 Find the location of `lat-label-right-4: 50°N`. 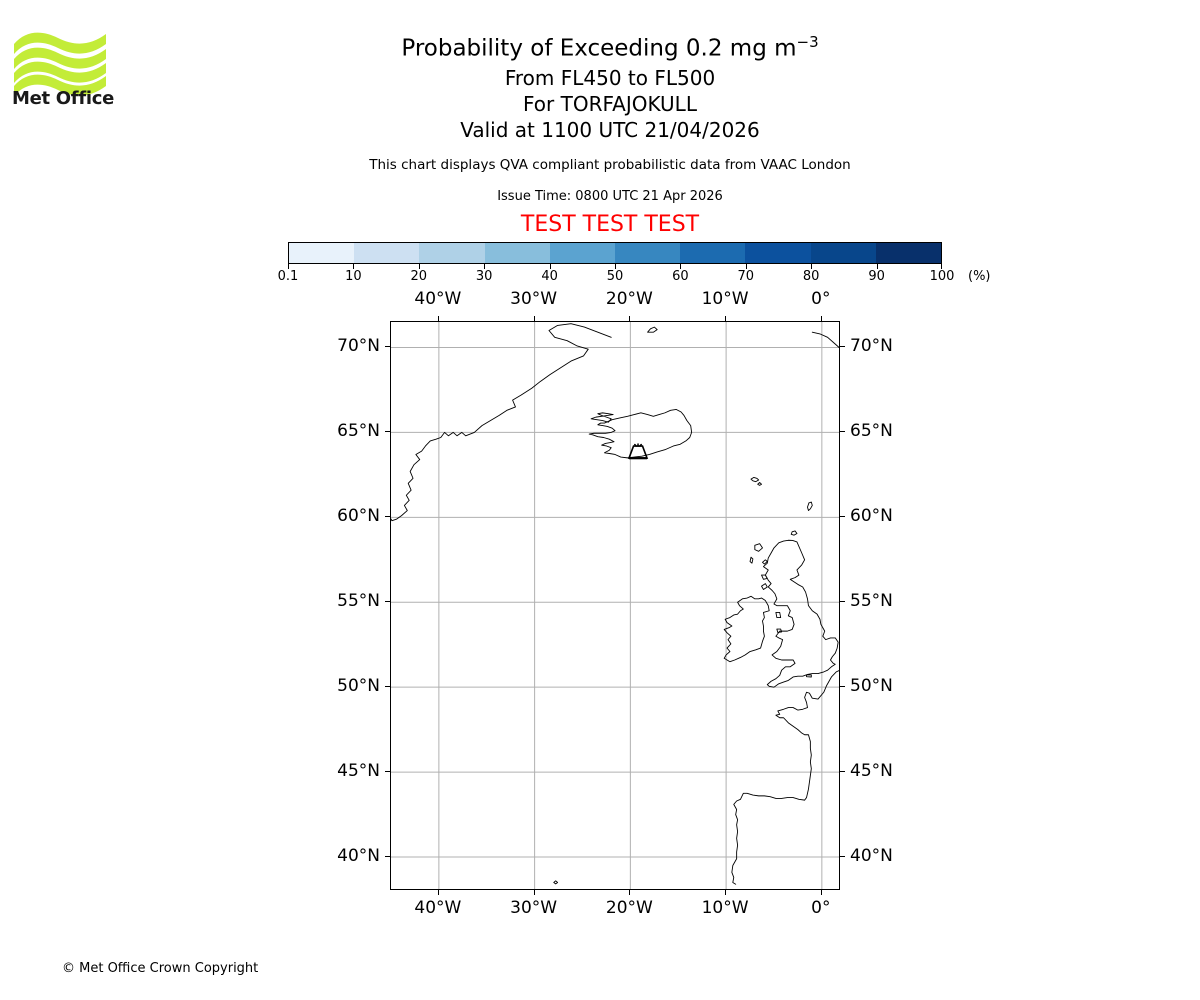

lat-label-right-4: 50°N is located at coordinates (871, 686).